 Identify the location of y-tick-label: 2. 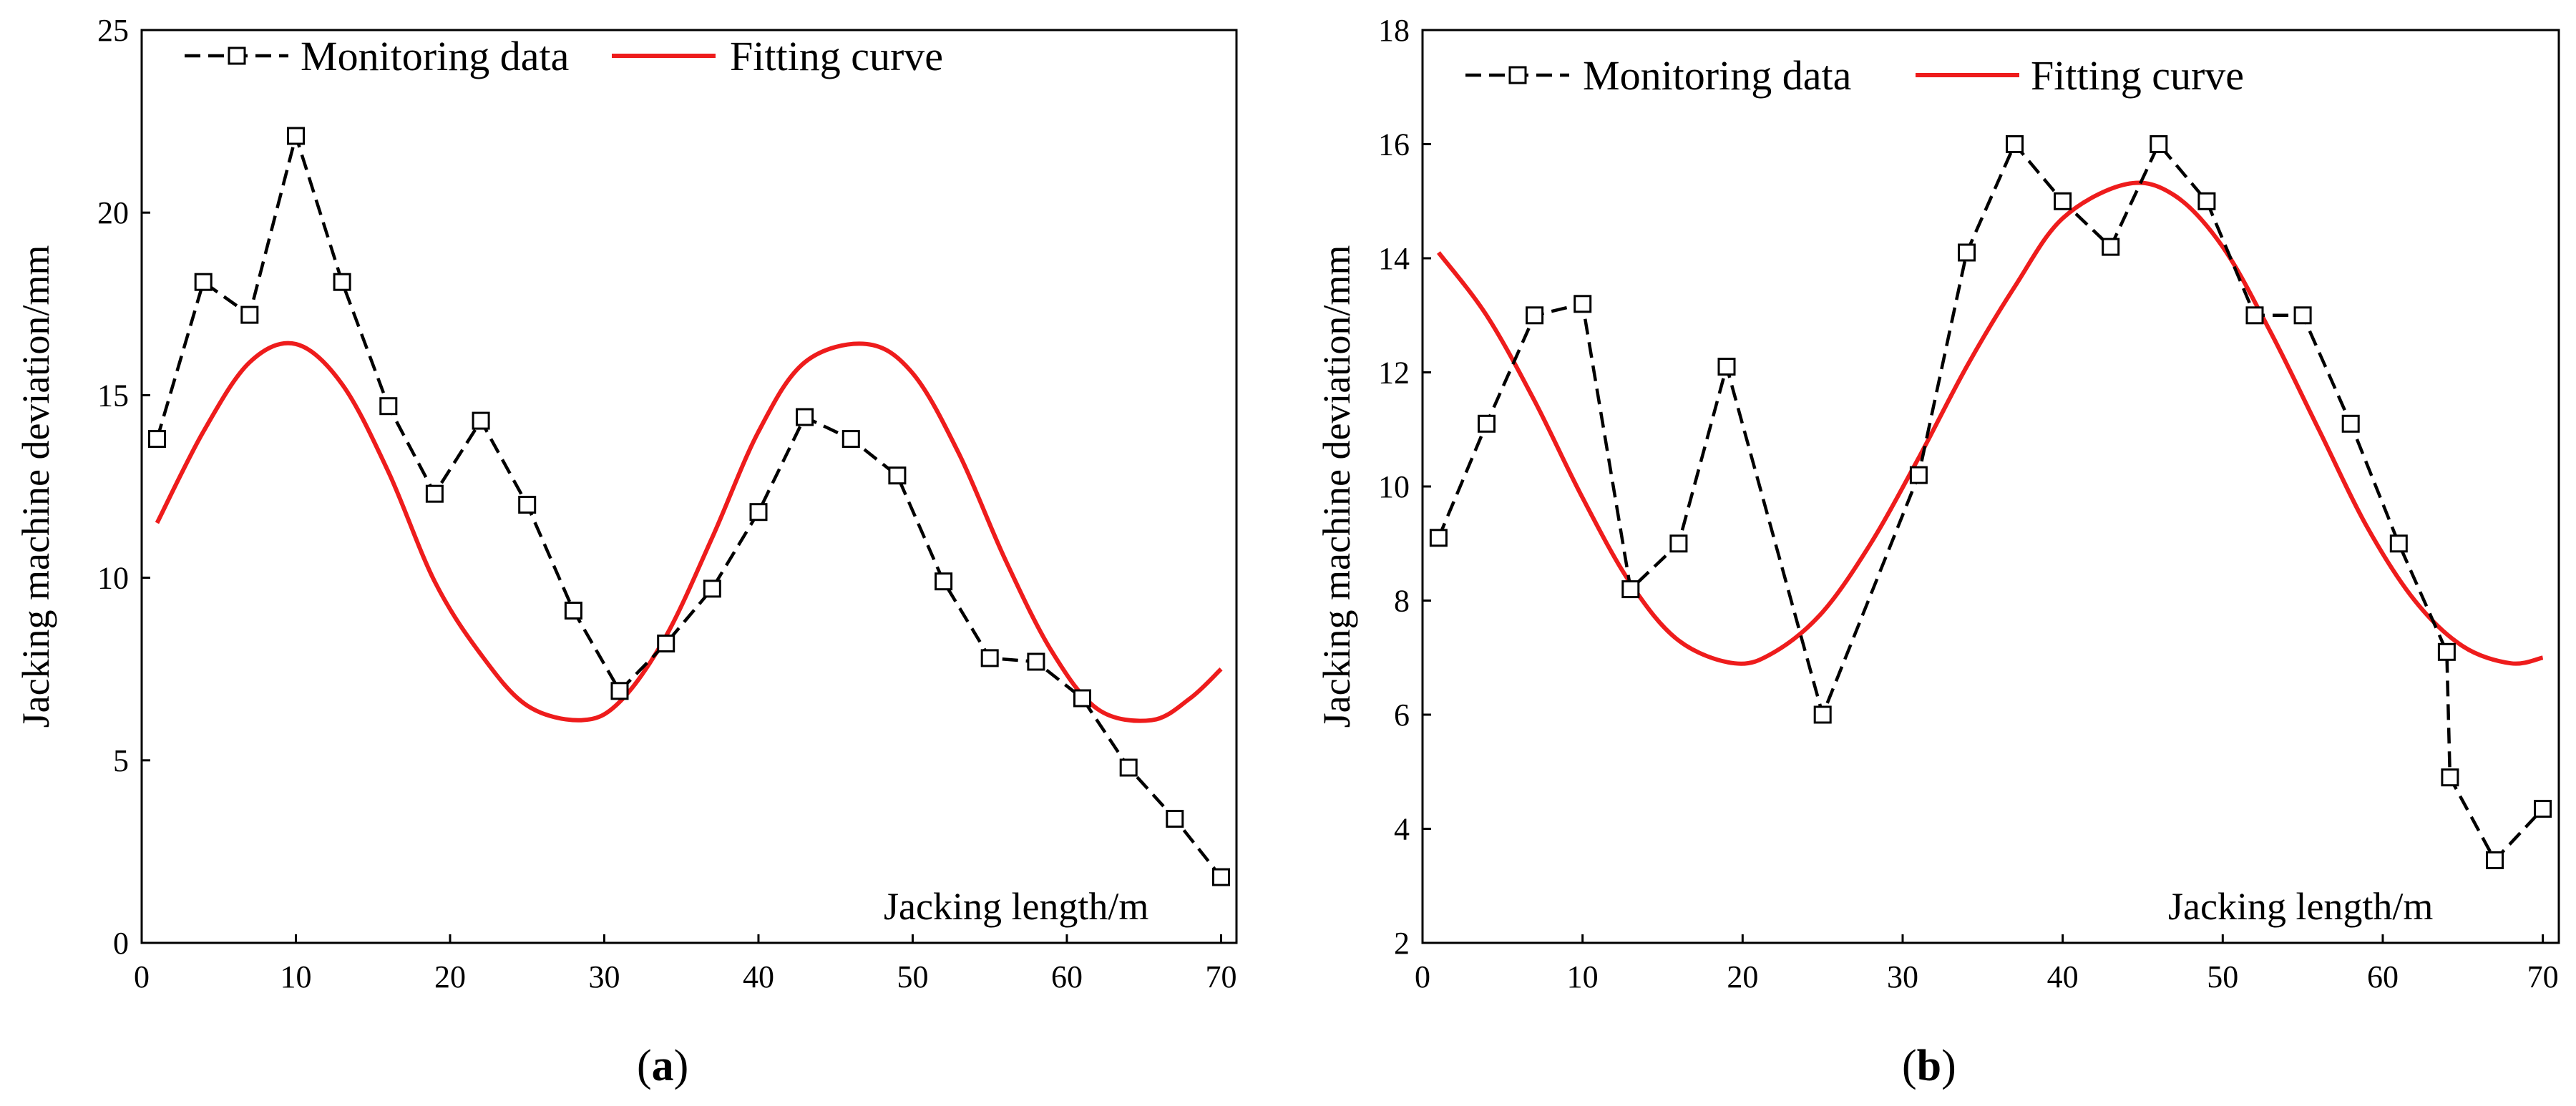
(1402, 943).